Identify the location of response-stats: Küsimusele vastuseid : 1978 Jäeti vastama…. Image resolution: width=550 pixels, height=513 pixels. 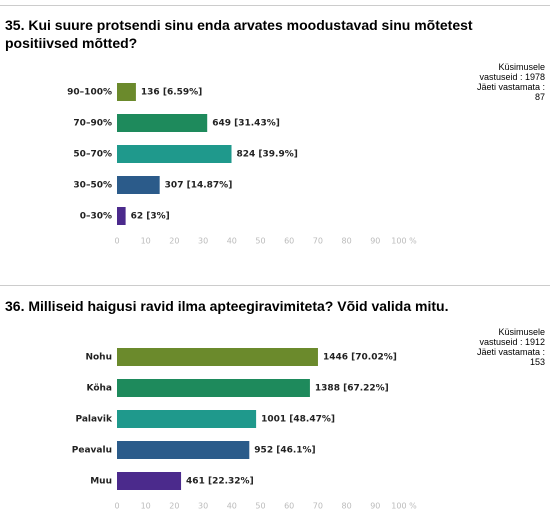
(509, 82).